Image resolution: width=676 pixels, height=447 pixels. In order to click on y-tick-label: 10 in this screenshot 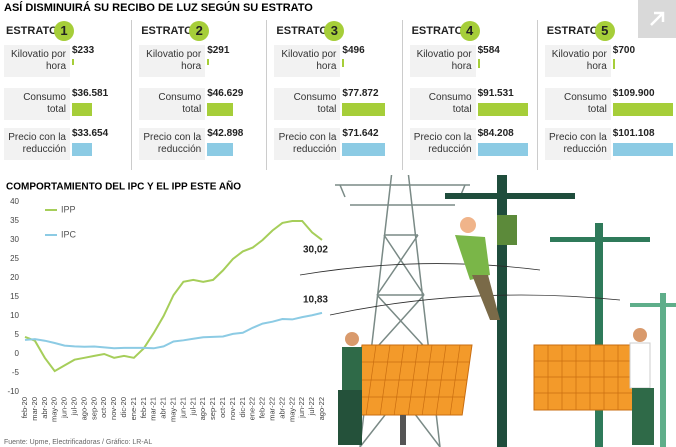, I will do `click(14, 315)`.